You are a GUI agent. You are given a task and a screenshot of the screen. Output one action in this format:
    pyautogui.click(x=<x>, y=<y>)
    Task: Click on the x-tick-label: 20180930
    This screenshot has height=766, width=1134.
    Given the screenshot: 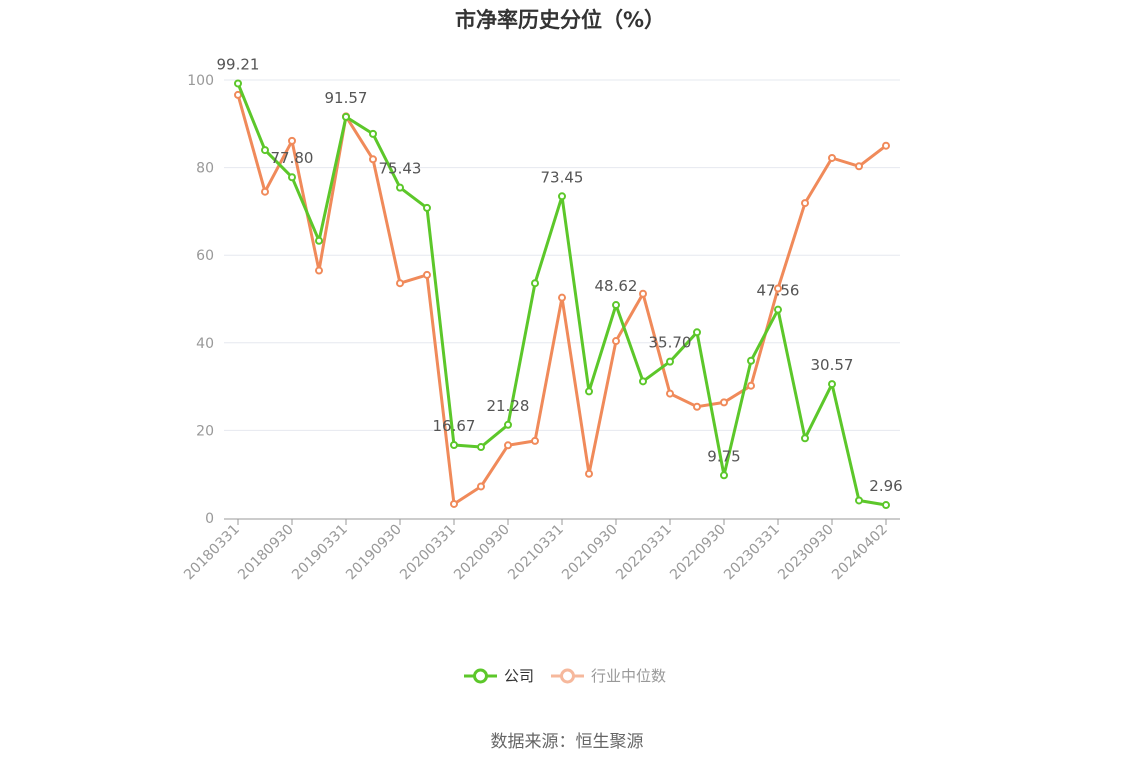 What is the action you would take?
    pyautogui.click(x=266, y=553)
    